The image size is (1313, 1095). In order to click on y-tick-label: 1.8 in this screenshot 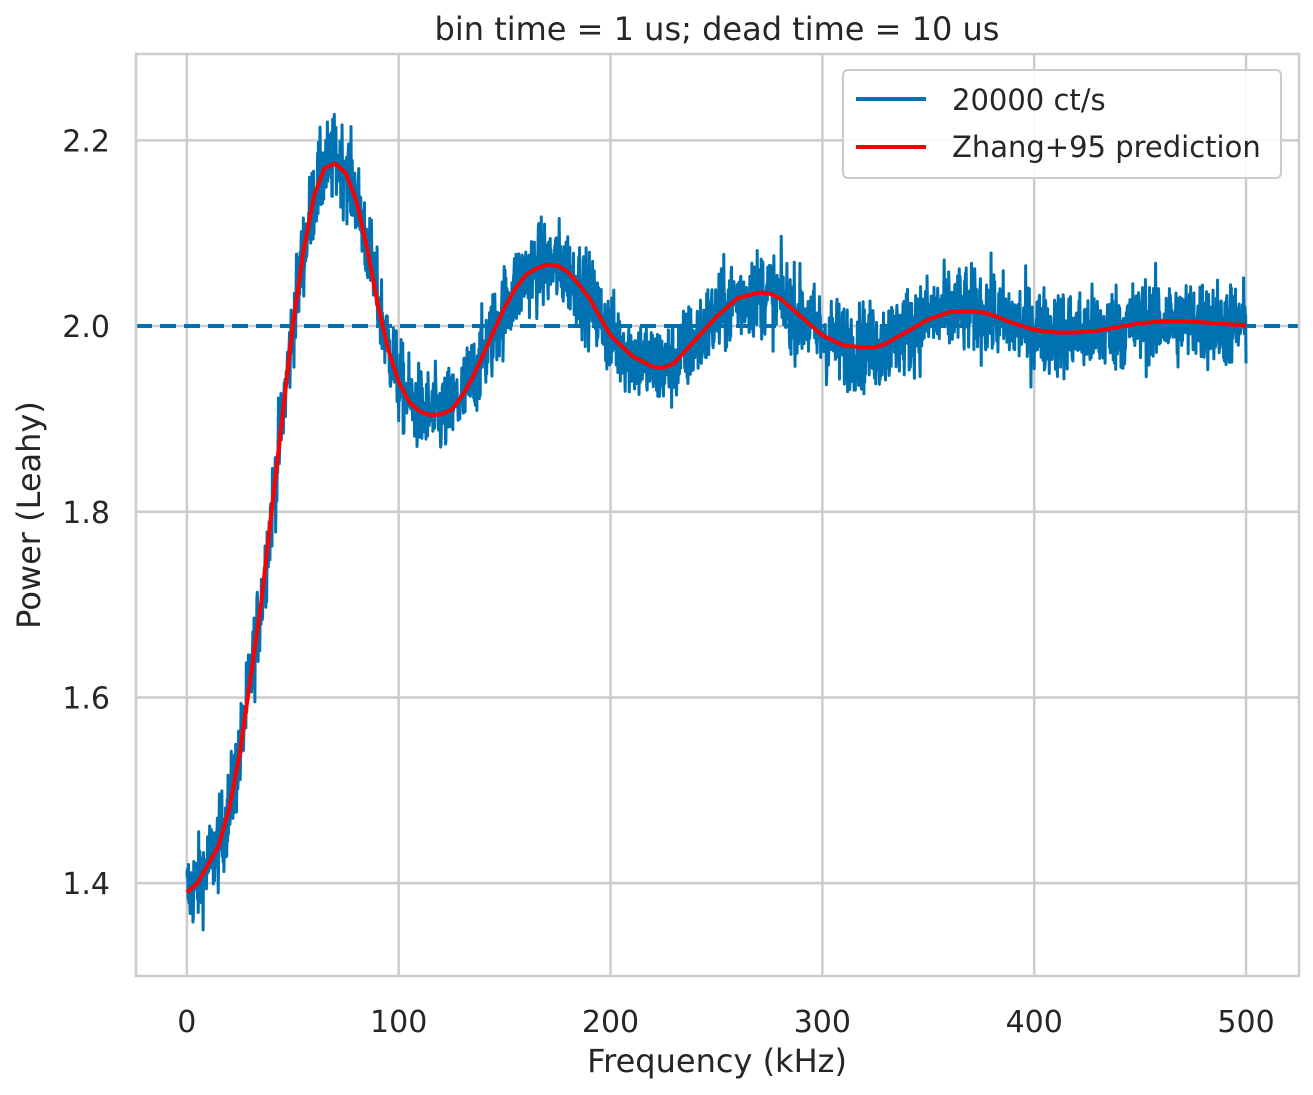, I will do `click(86, 513)`.